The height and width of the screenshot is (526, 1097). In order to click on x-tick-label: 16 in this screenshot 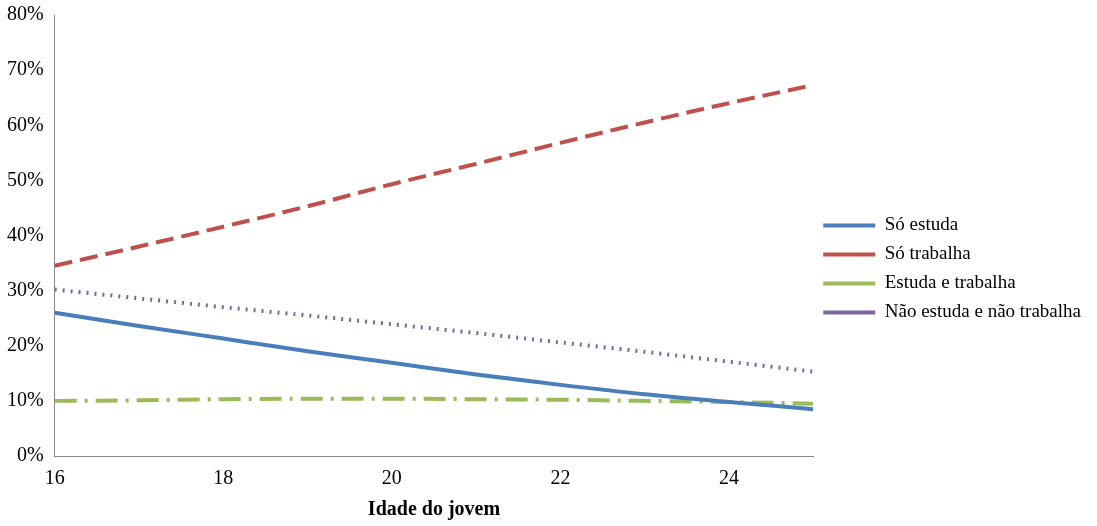, I will do `click(54, 477)`.